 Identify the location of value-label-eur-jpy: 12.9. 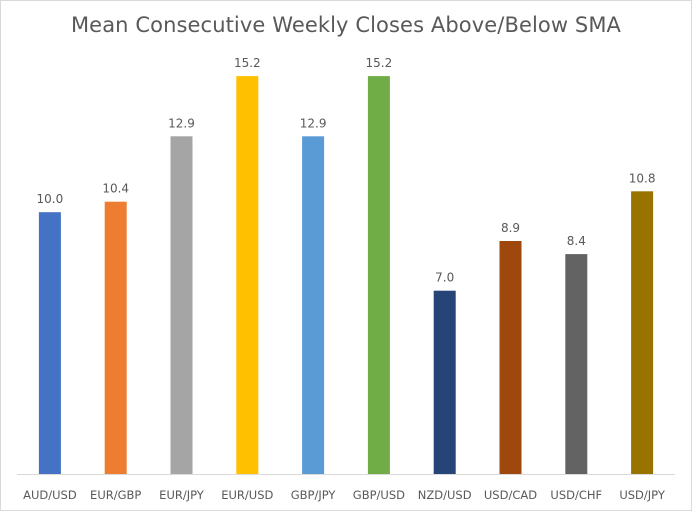
(181, 123).